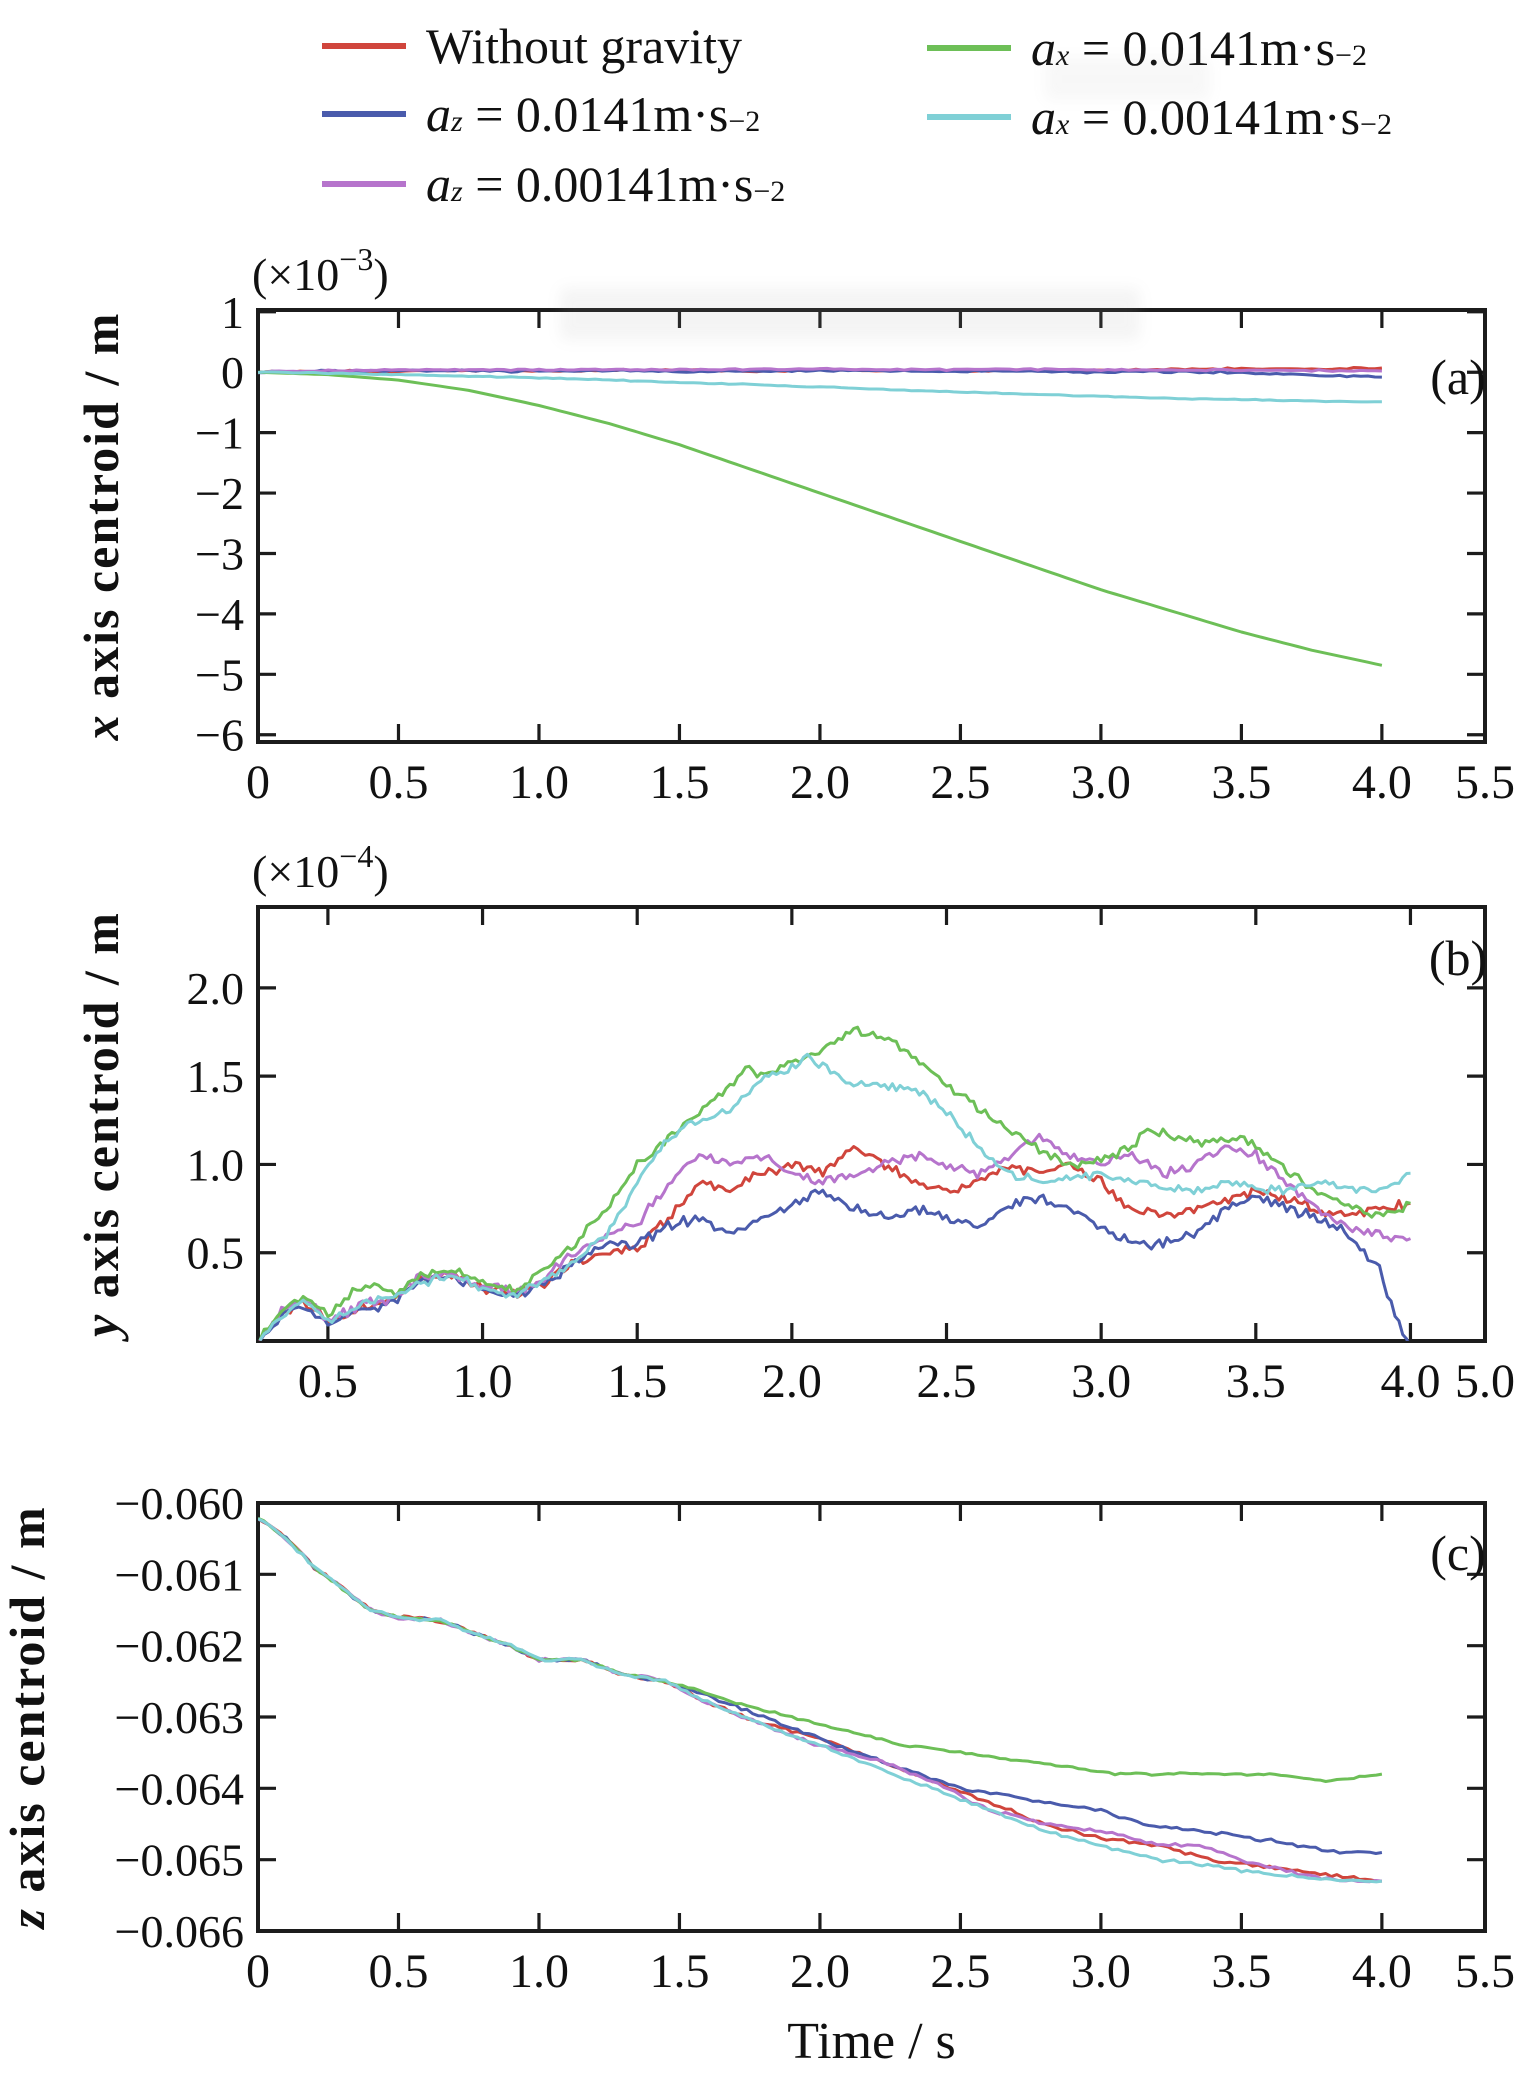  Describe the element at coordinates (179, 1717) in the screenshot. I see `panel-c-ytick-label: −0.063` at that location.